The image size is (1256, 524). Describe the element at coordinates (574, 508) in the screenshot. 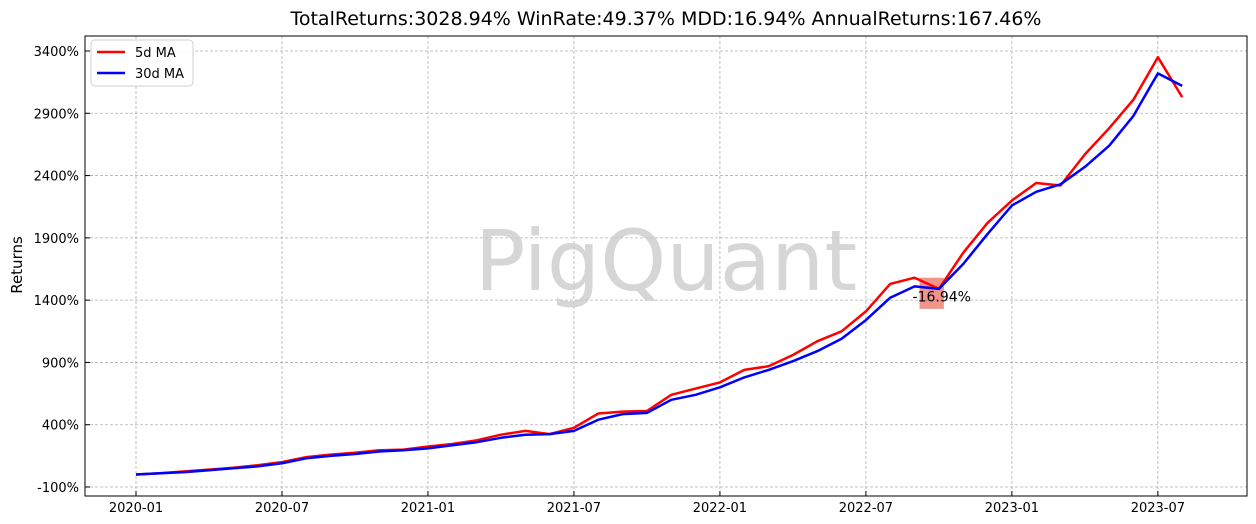

I see `x-tick-label: 2021-07` at that location.